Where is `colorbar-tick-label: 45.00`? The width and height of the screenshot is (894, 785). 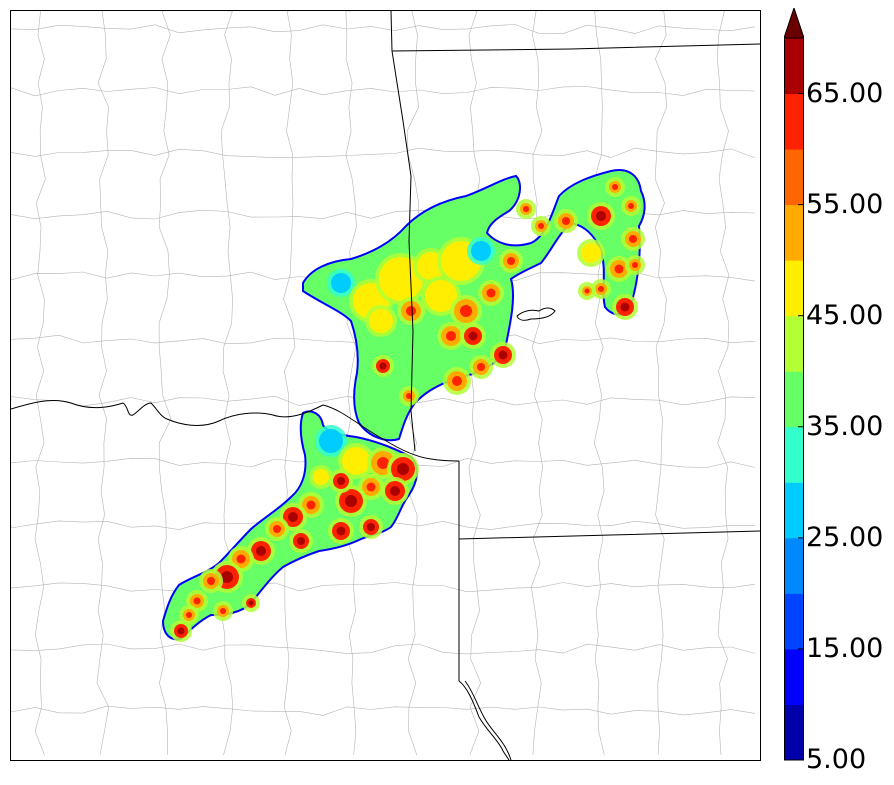 colorbar-tick-label: 45.00 is located at coordinates (845, 315).